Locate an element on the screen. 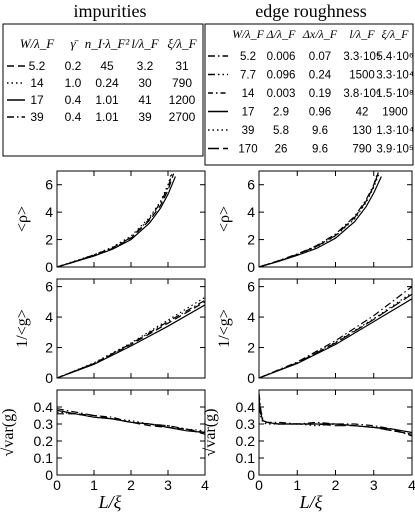 The width and height of the screenshot is (415, 519). legend-cell: 1500 is located at coordinates (362, 76).